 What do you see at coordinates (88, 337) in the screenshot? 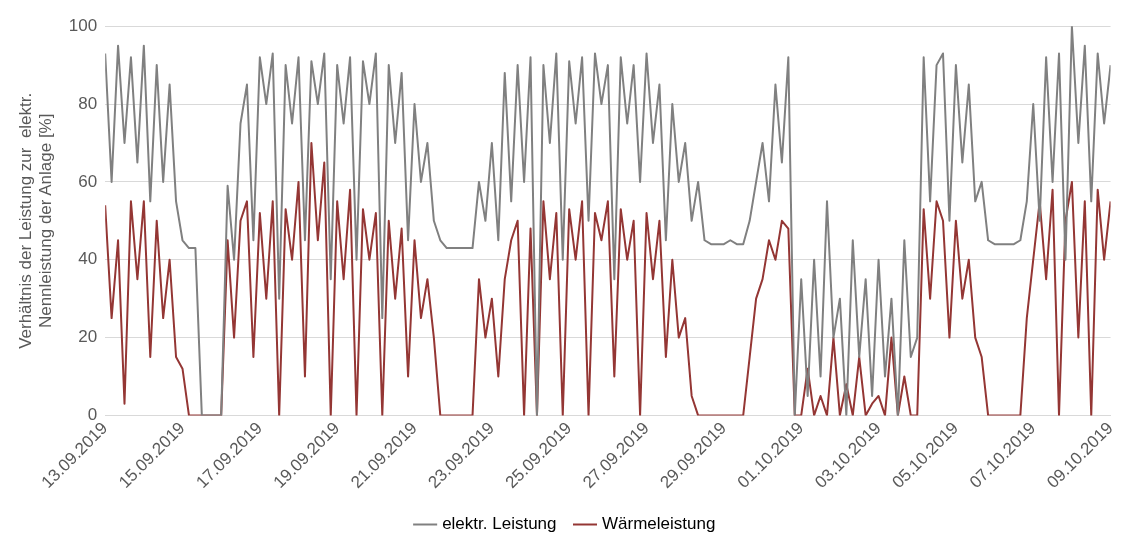
I see `y-tick-label: 20` at bounding box center [88, 337].